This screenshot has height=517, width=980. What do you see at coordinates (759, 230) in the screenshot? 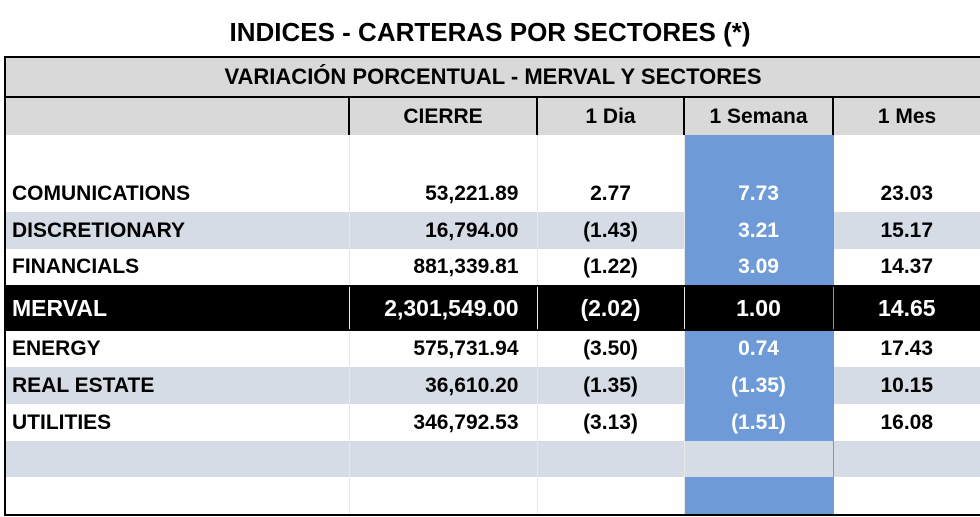
I see `row-semana: 3.21` at bounding box center [759, 230].